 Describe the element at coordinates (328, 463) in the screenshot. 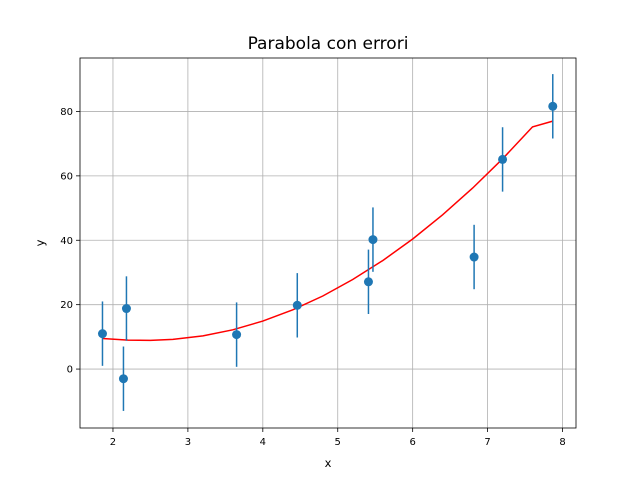

I see `x-axis-label: x` at that location.